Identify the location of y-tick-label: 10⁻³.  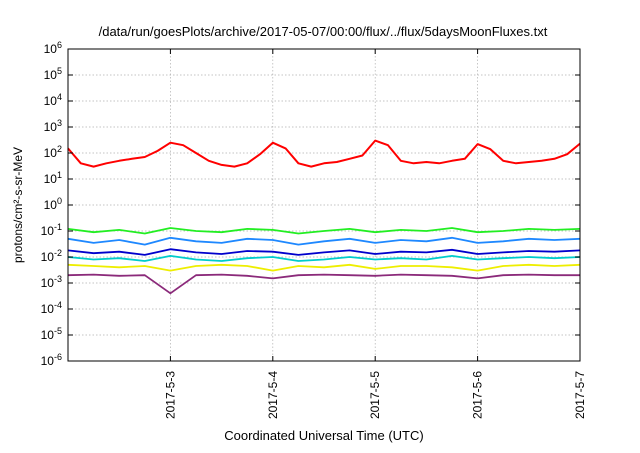
(51, 282).